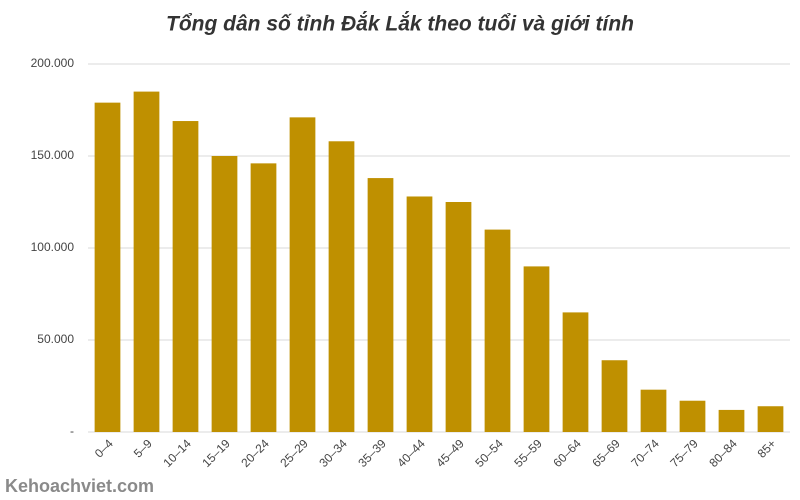  What do you see at coordinates (567, 453) in the screenshot?
I see `x-tick-label: 60–64` at bounding box center [567, 453].